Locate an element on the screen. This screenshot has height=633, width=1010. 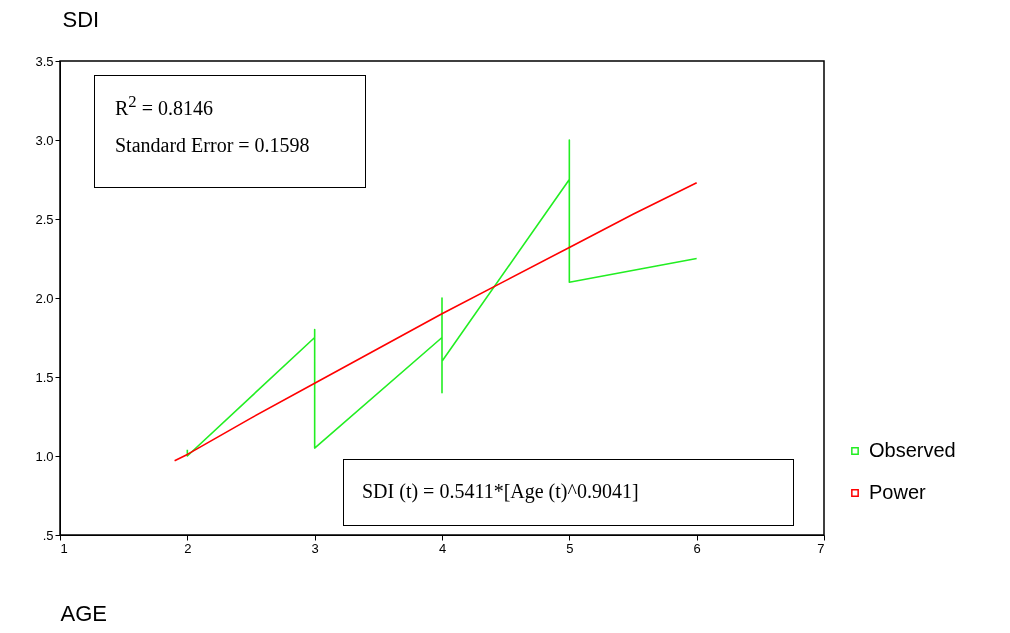
x-tick-label: 4 is located at coordinates (442, 548).